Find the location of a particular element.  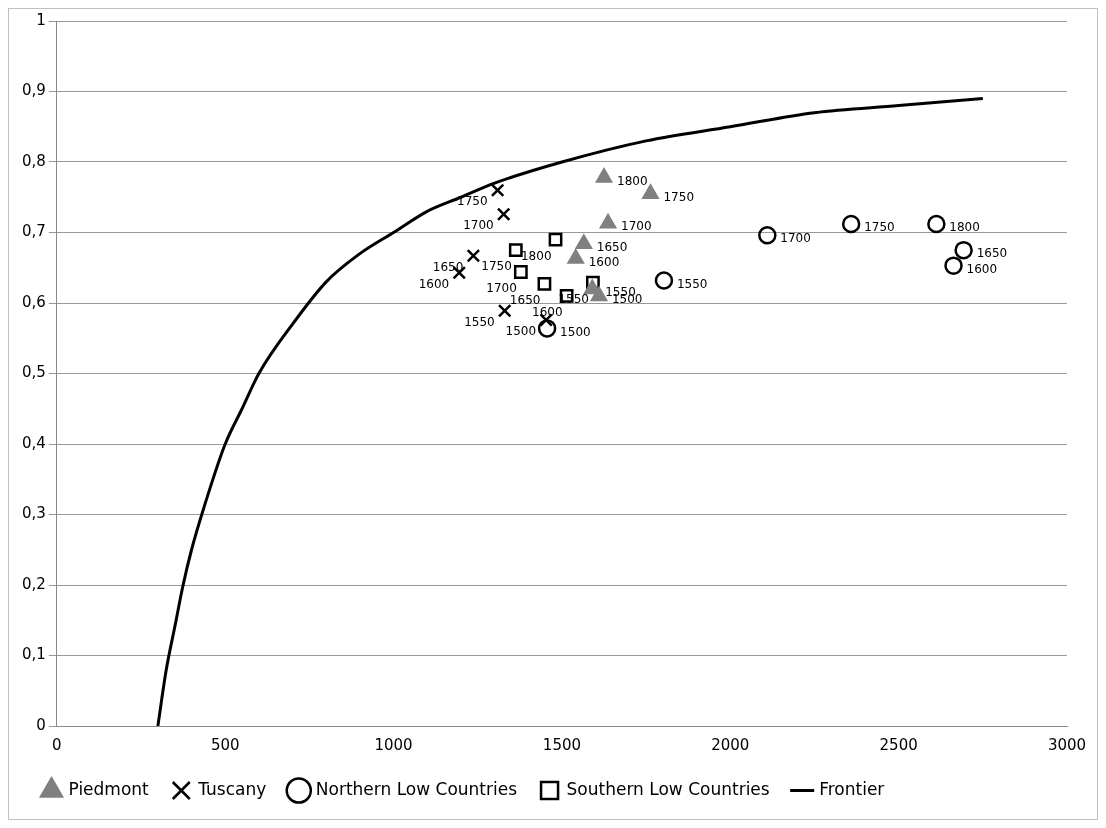

legend-label: Piedmont is located at coordinates (109, 788).